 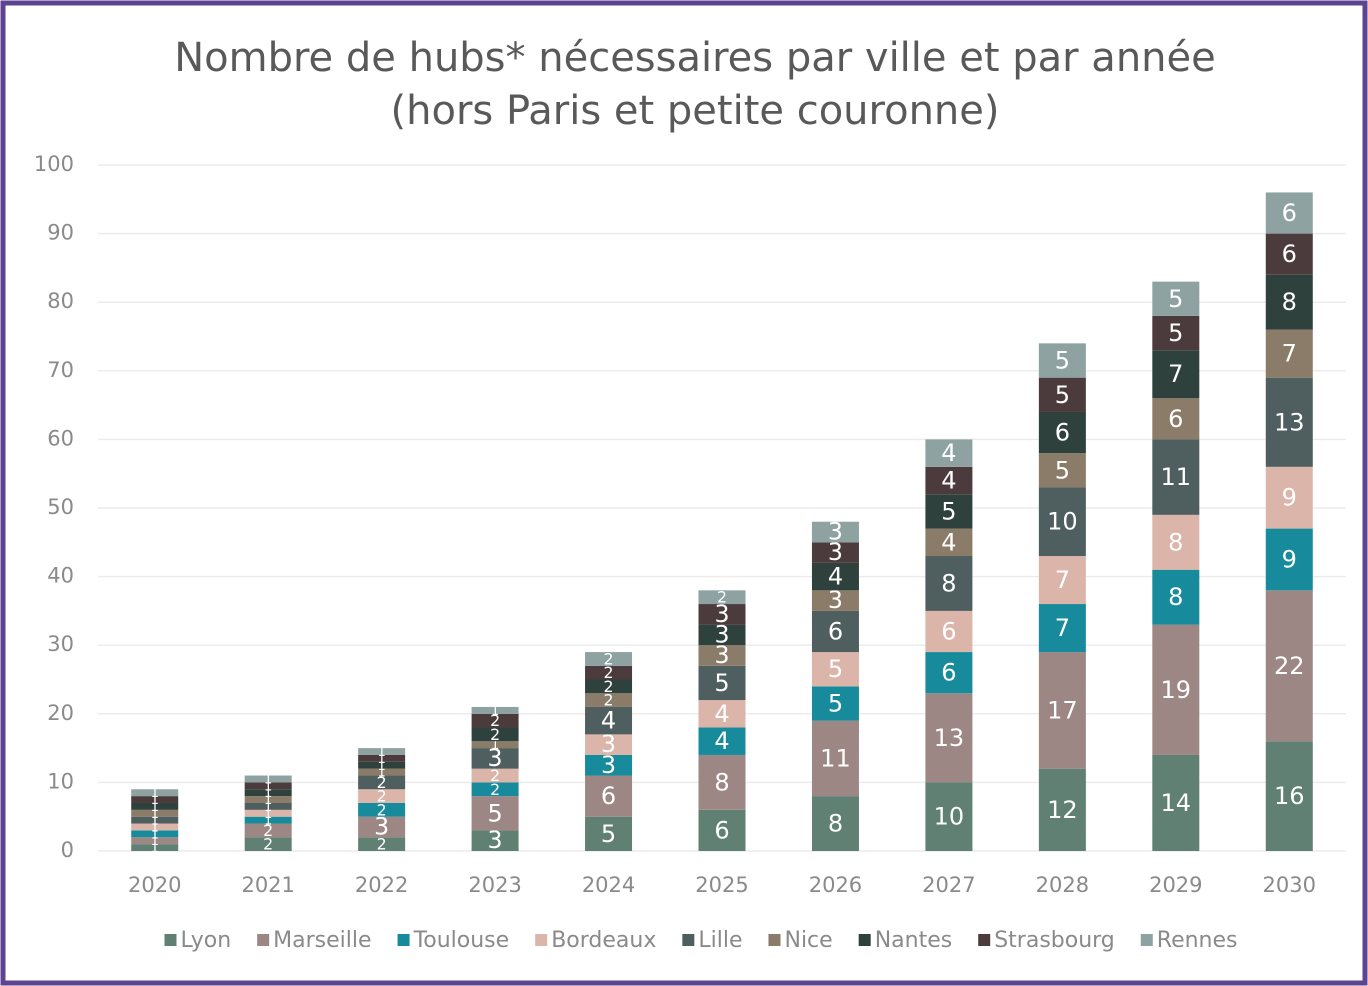 I want to click on data-label: 11, so click(x=1176, y=477).